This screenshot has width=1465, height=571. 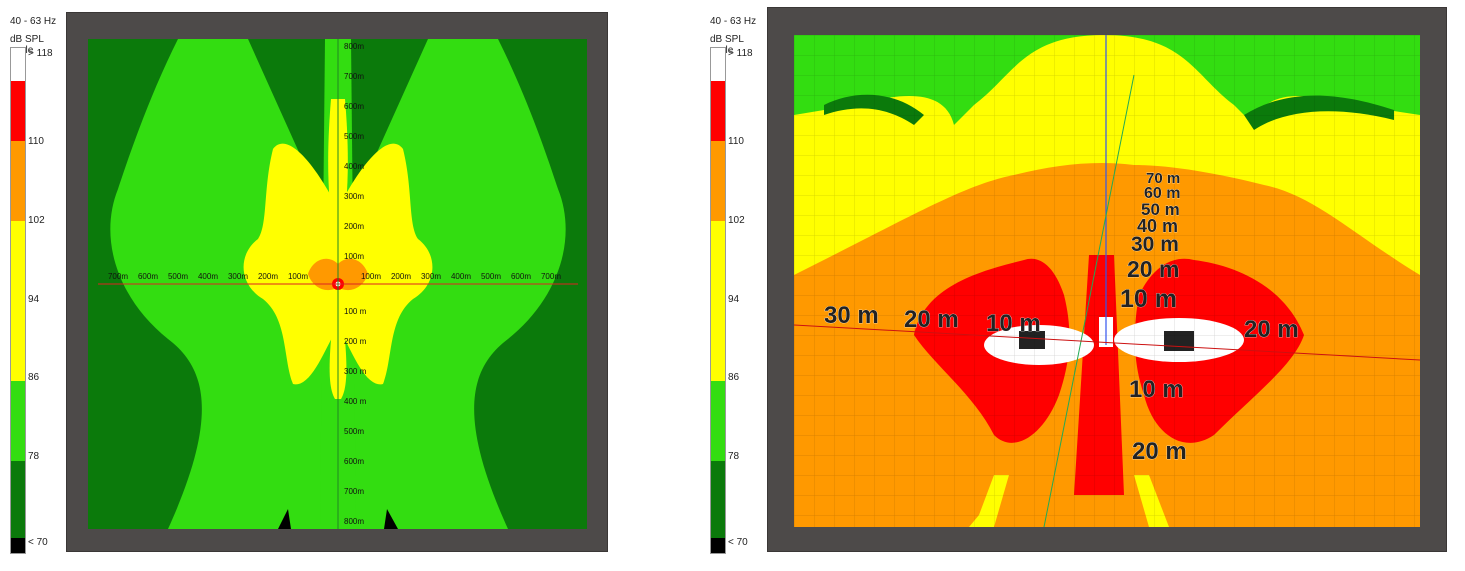 What do you see at coordinates (1156, 389) in the screenshot?
I see `front-label: 10 m` at bounding box center [1156, 389].